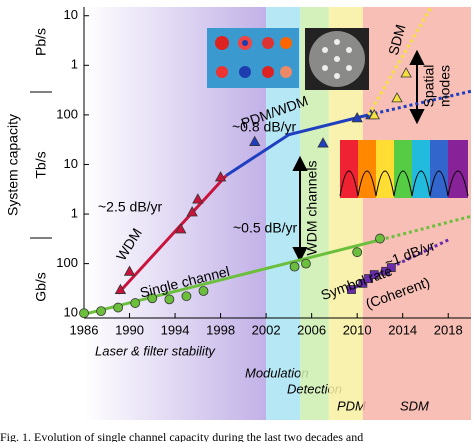 The height and width of the screenshot is (442, 474). Describe the element at coordinates (351, 405) in the screenshot. I see `era-label: PDM` at that location.